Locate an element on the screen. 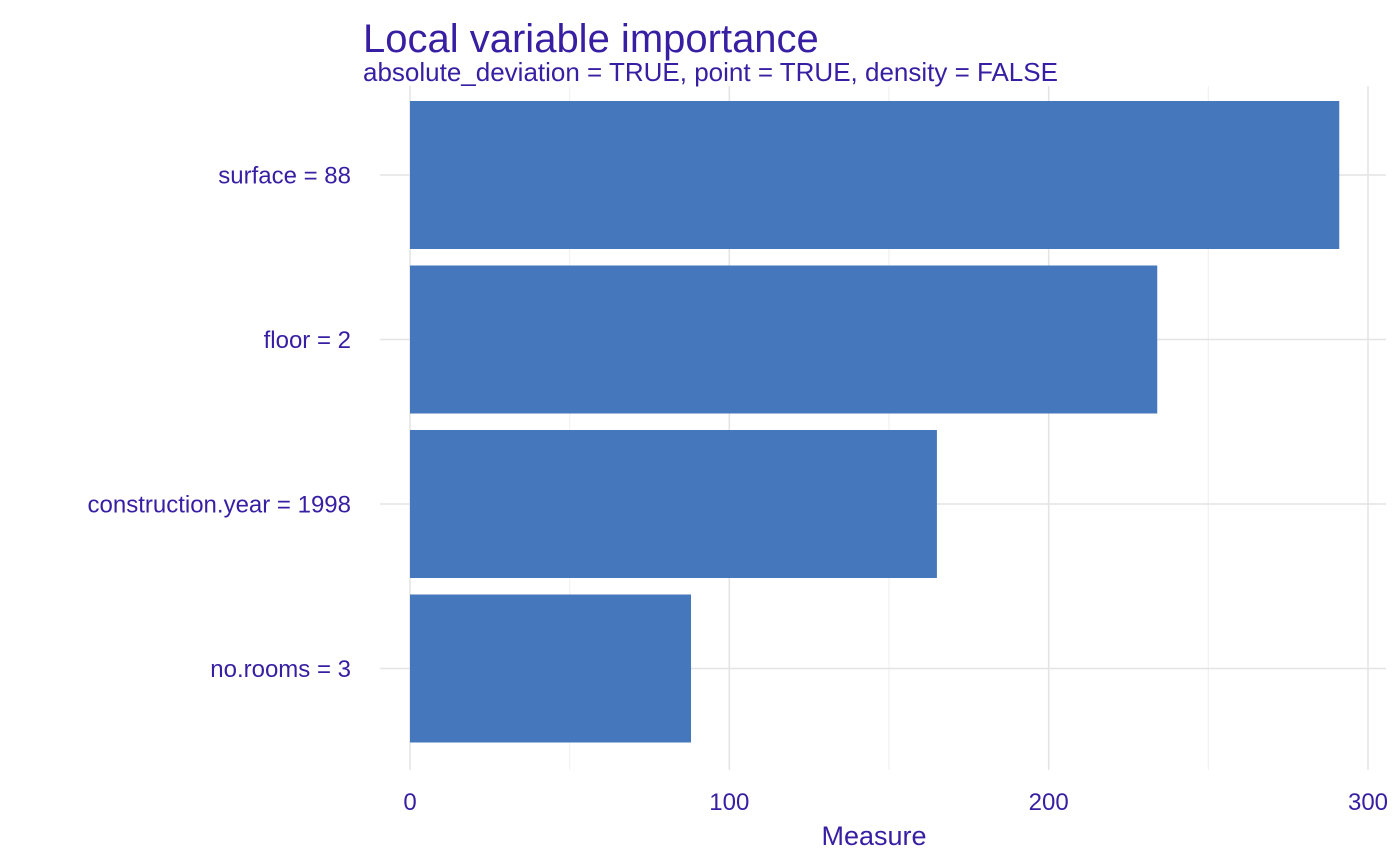 This screenshot has width=1400, height=866. y-tick-label-3: no.rooms = 3 is located at coordinates (280, 669).